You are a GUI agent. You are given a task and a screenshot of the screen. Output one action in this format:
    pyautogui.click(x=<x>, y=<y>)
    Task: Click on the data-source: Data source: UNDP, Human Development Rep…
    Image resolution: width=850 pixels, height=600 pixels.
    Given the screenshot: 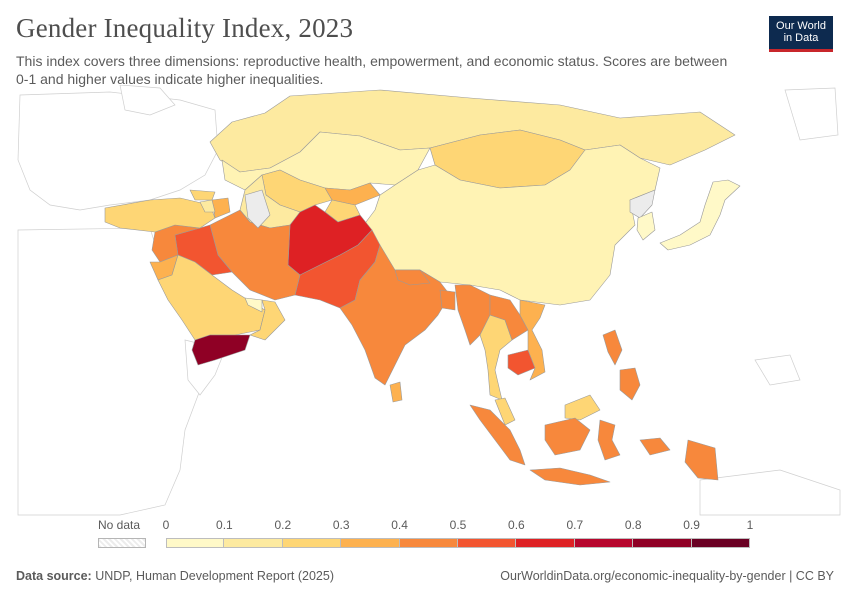 What is the action you would take?
    pyautogui.click(x=175, y=576)
    